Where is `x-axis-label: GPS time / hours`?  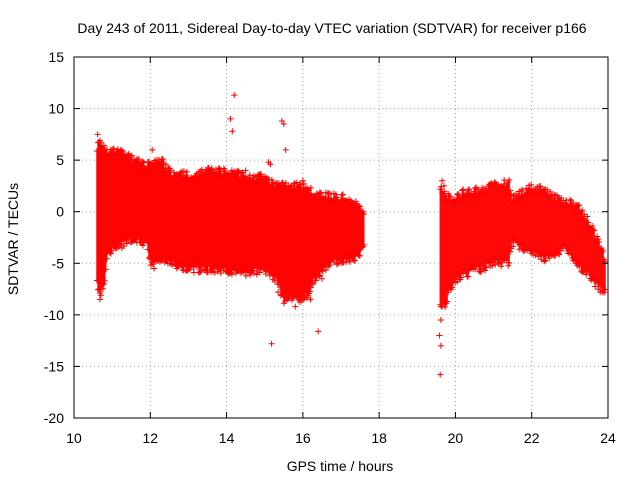
x-axis-label: GPS time / hours is located at coordinates (340, 466).